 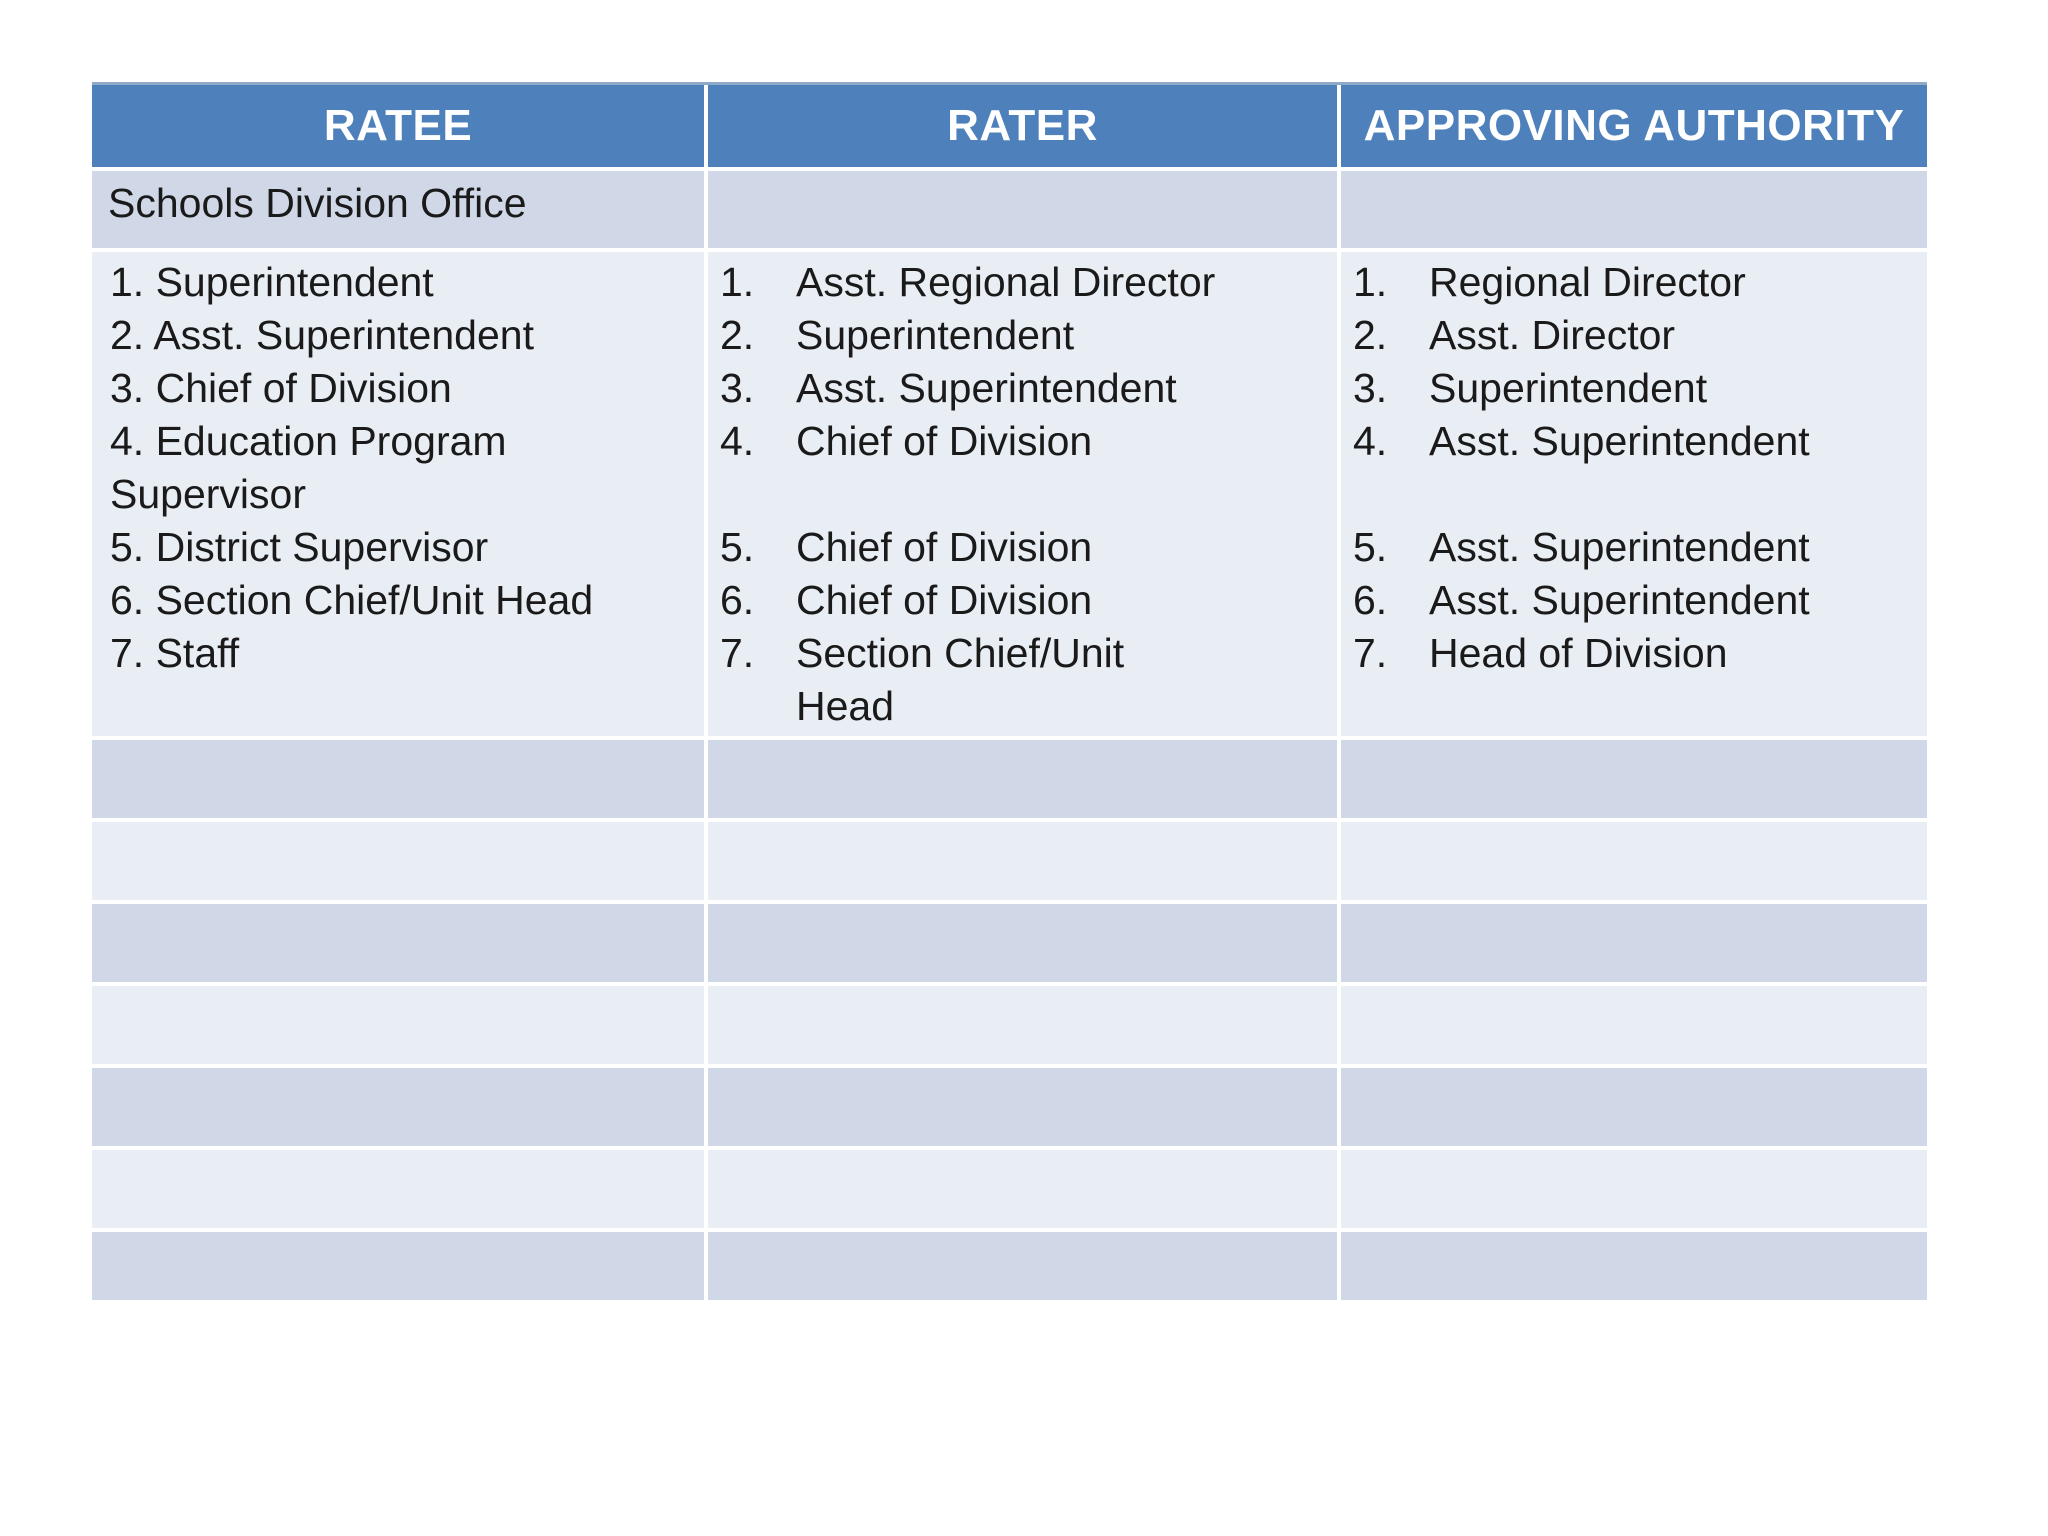 I want to click on section-row-label: Schools Division Office, so click(x=317, y=203).